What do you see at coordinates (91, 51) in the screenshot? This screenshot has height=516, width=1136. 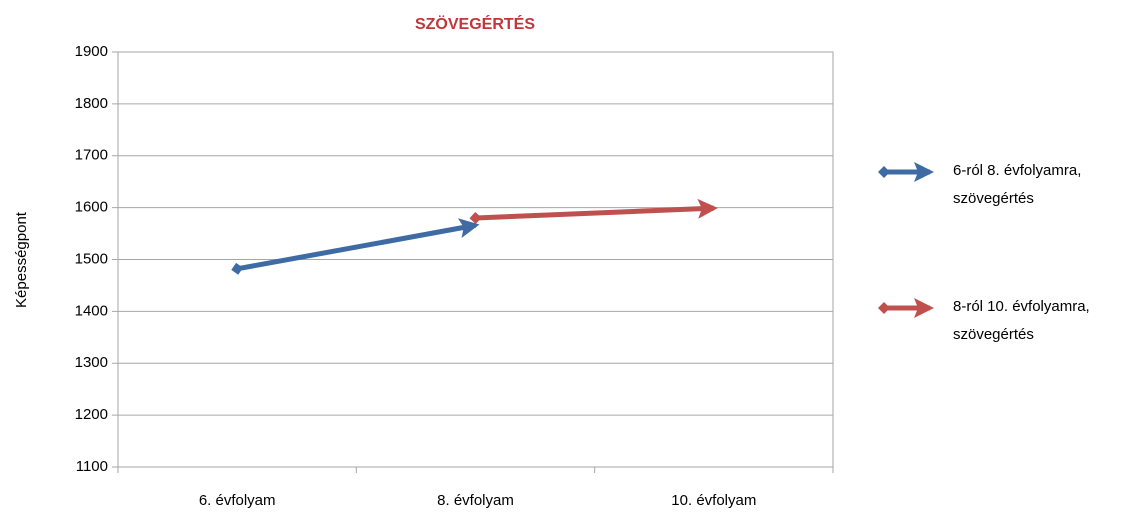 I see `y-tick-label: 1900` at bounding box center [91, 51].